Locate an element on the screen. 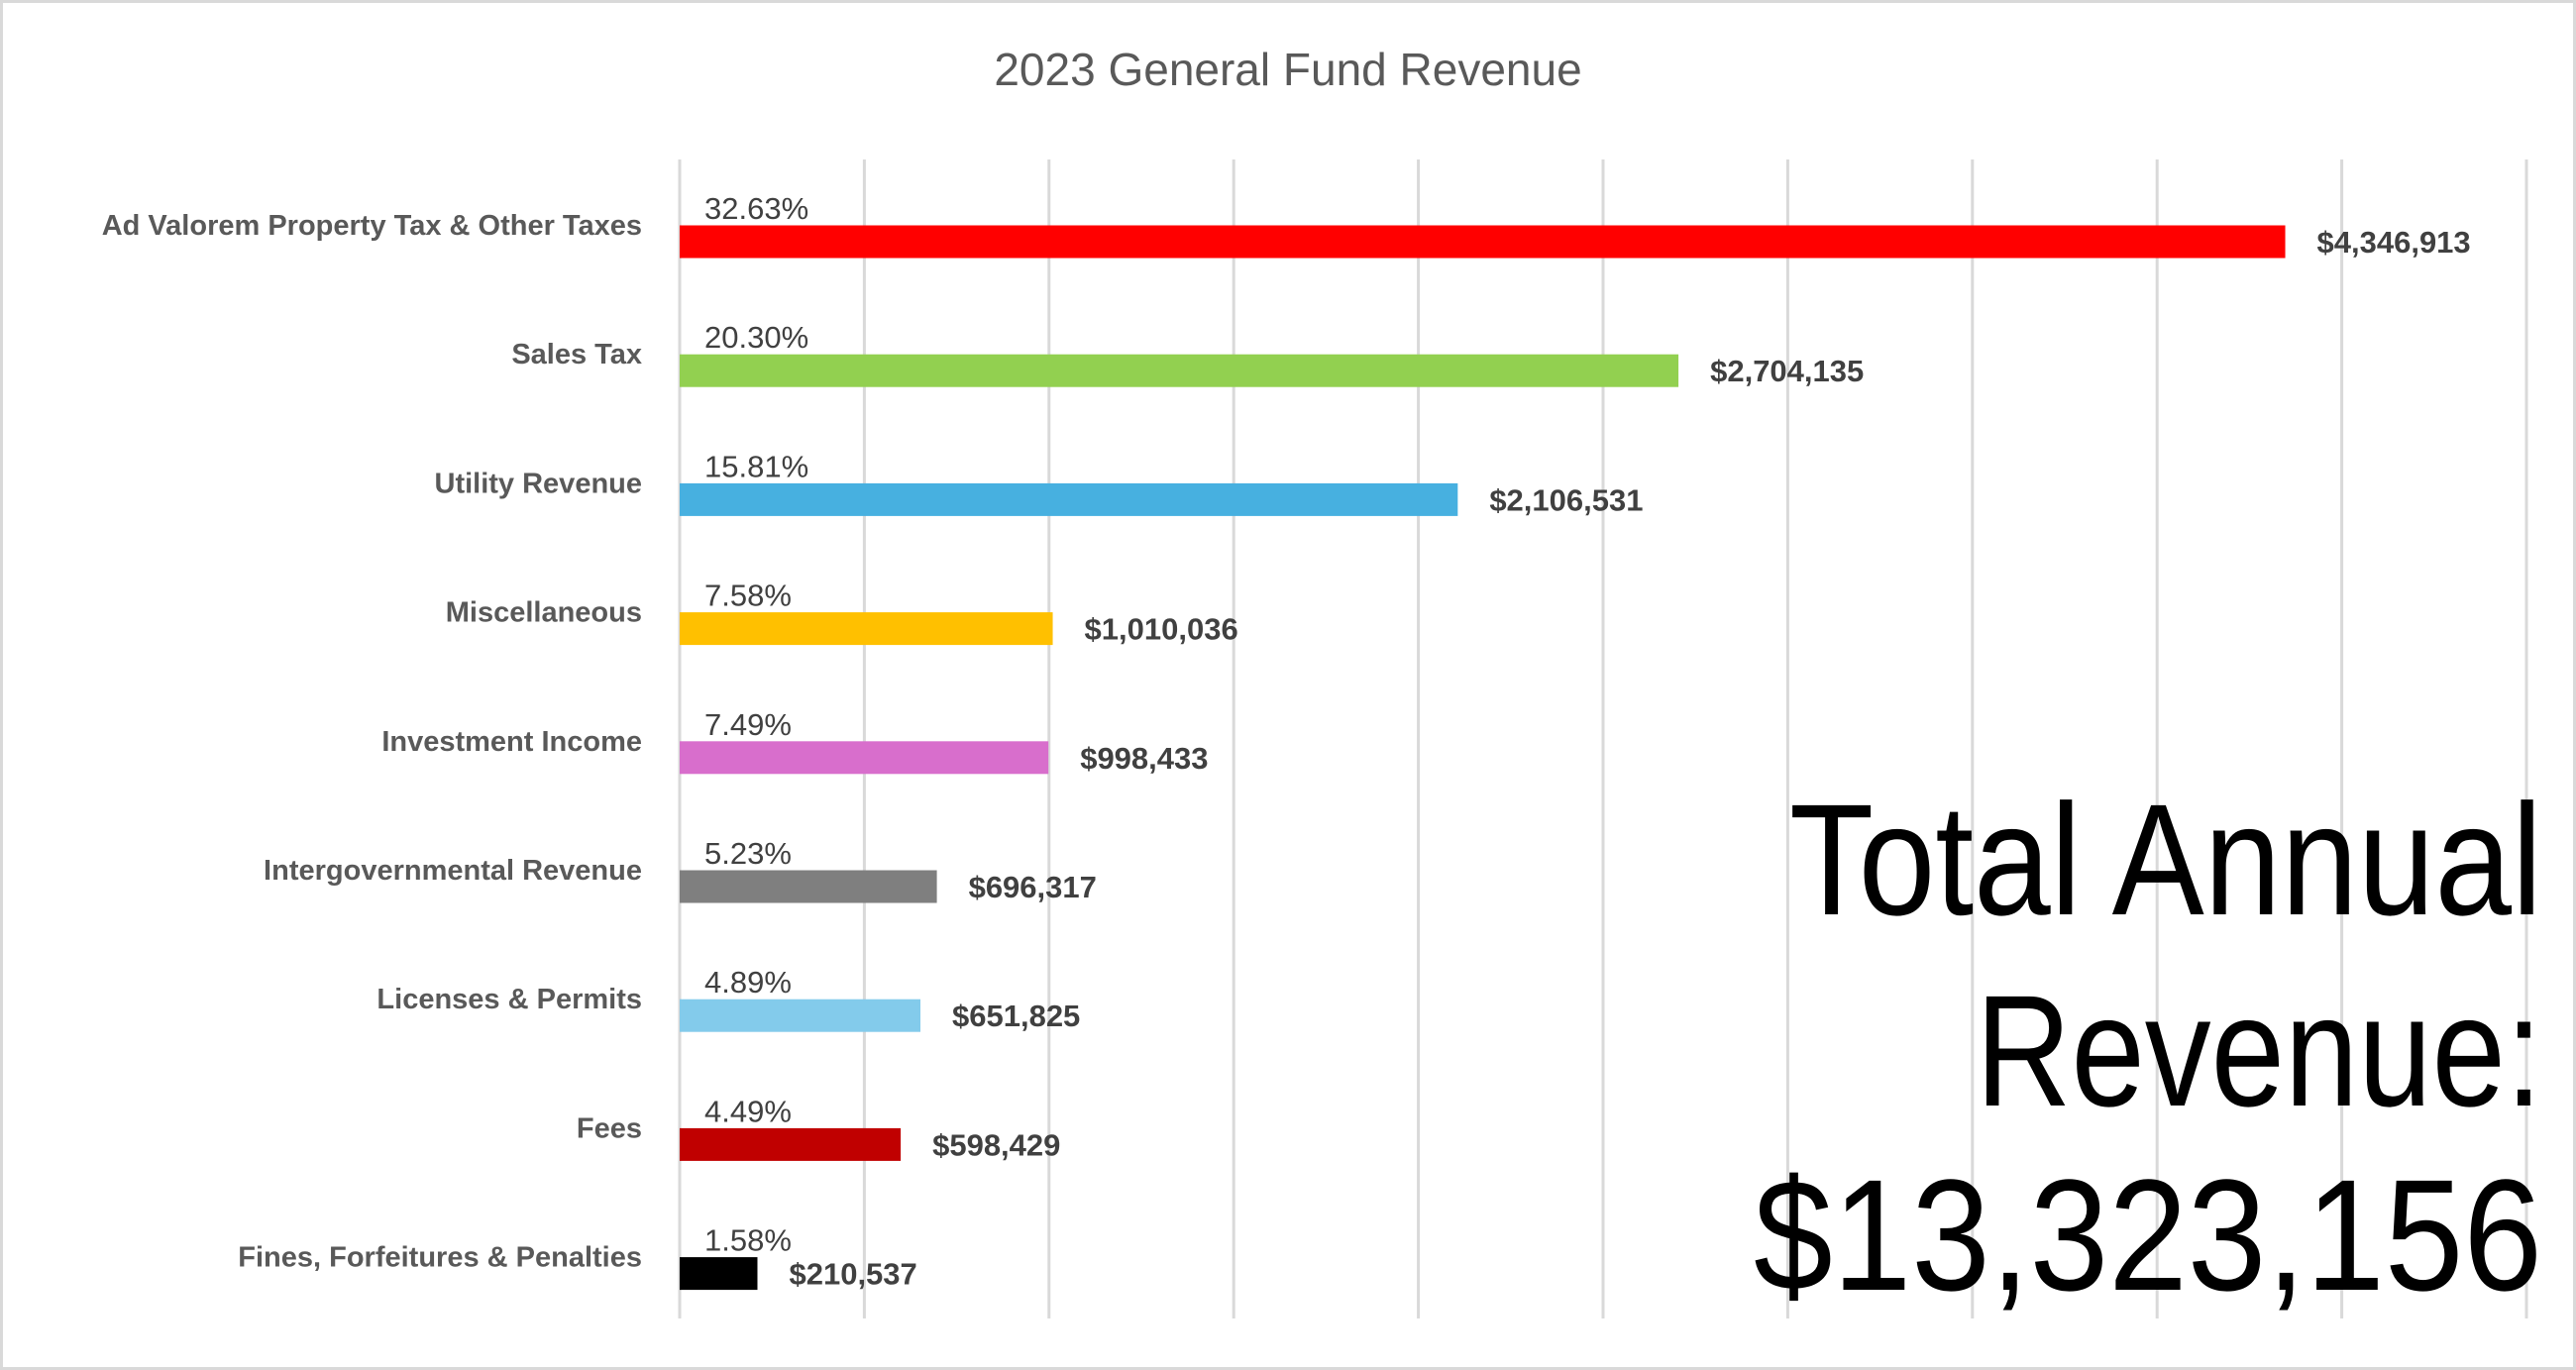 Image resolution: width=2576 pixels, height=1370 pixels. total-annotation: Total Annual Revenue: $13,323,156 is located at coordinates (2148, 1047).